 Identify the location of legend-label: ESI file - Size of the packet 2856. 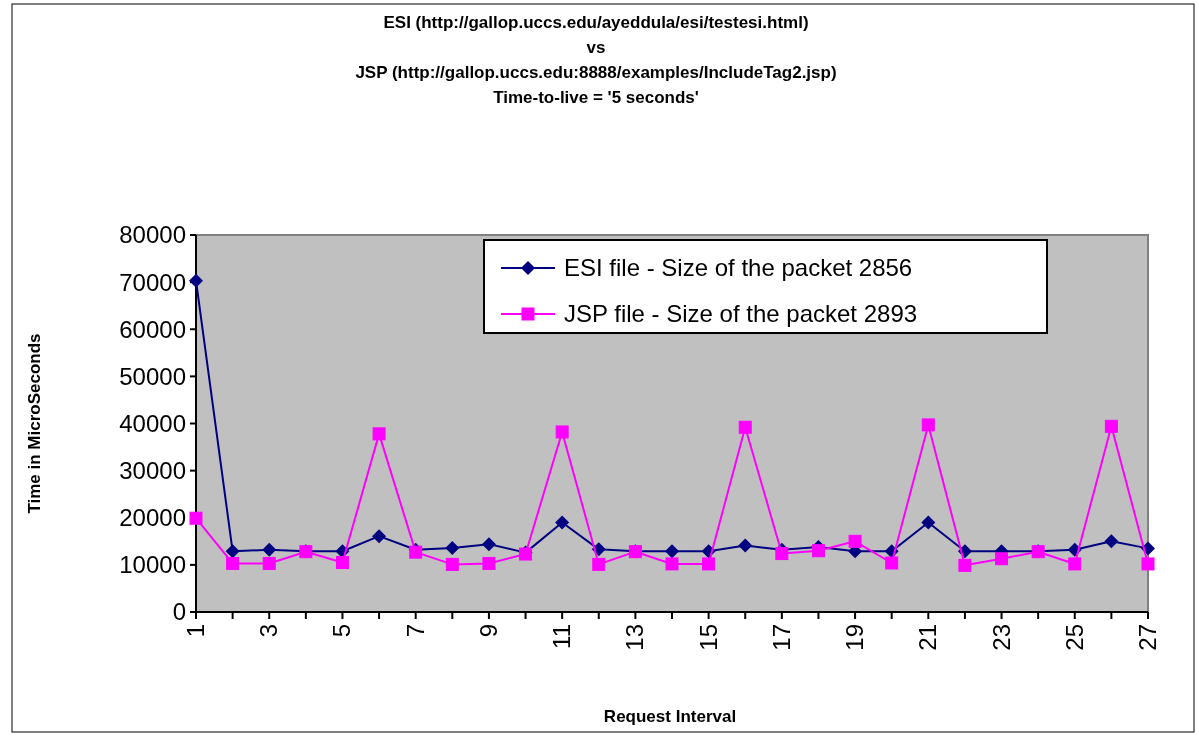
(738, 268).